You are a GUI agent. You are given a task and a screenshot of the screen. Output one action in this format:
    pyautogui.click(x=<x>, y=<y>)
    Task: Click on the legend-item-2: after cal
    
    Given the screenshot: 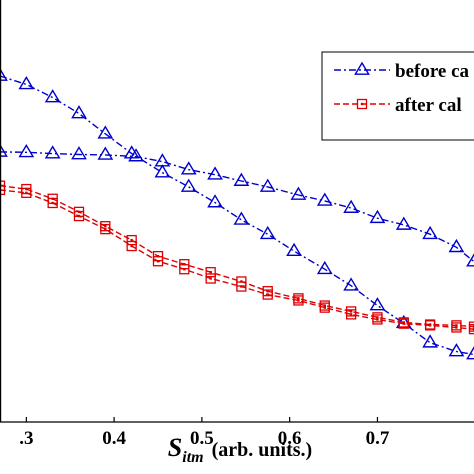 What is the action you would take?
    pyautogui.click(x=398, y=105)
    